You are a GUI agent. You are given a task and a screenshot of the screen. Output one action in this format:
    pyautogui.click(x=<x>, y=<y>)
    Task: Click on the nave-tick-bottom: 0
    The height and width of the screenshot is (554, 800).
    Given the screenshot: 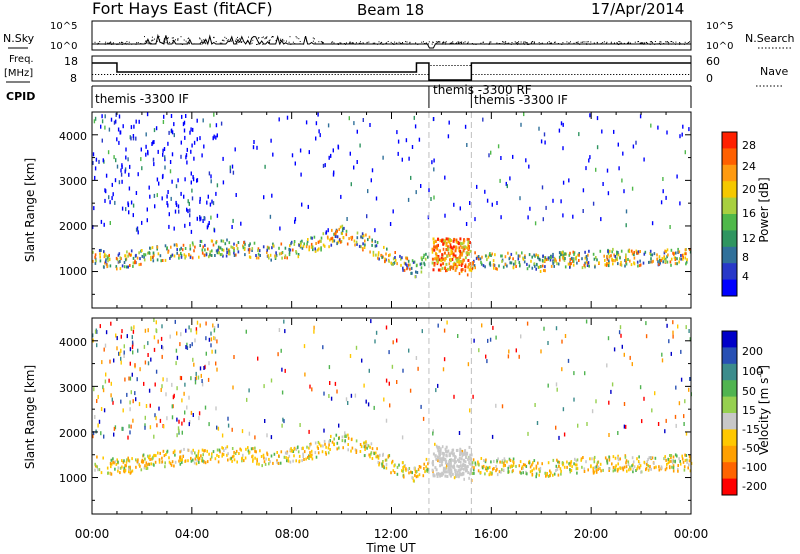 What is the action you would take?
    pyautogui.click(x=709, y=78)
    